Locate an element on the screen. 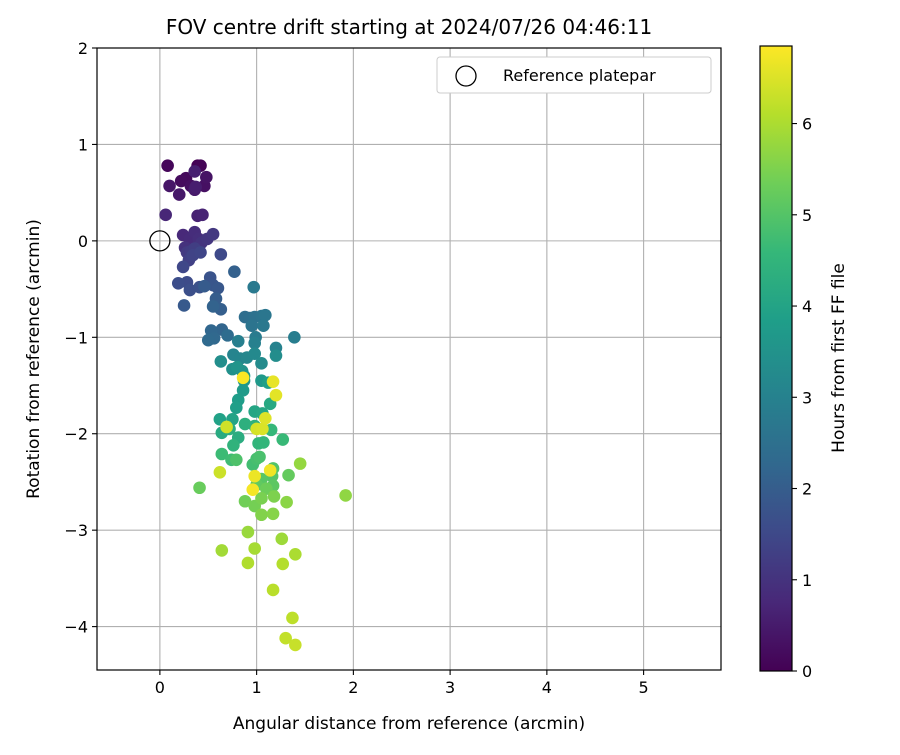  x-axis-ticks: 0 1 2 3 4 5 is located at coordinates (402, 683).